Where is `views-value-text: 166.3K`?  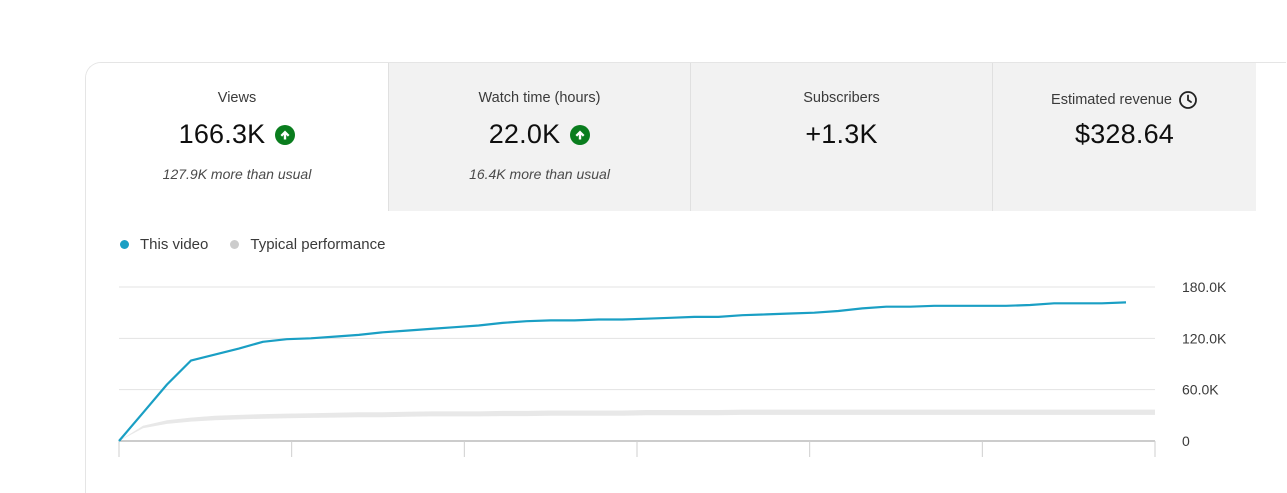
views-value-text: 166.3K is located at coordinates (222, 134).